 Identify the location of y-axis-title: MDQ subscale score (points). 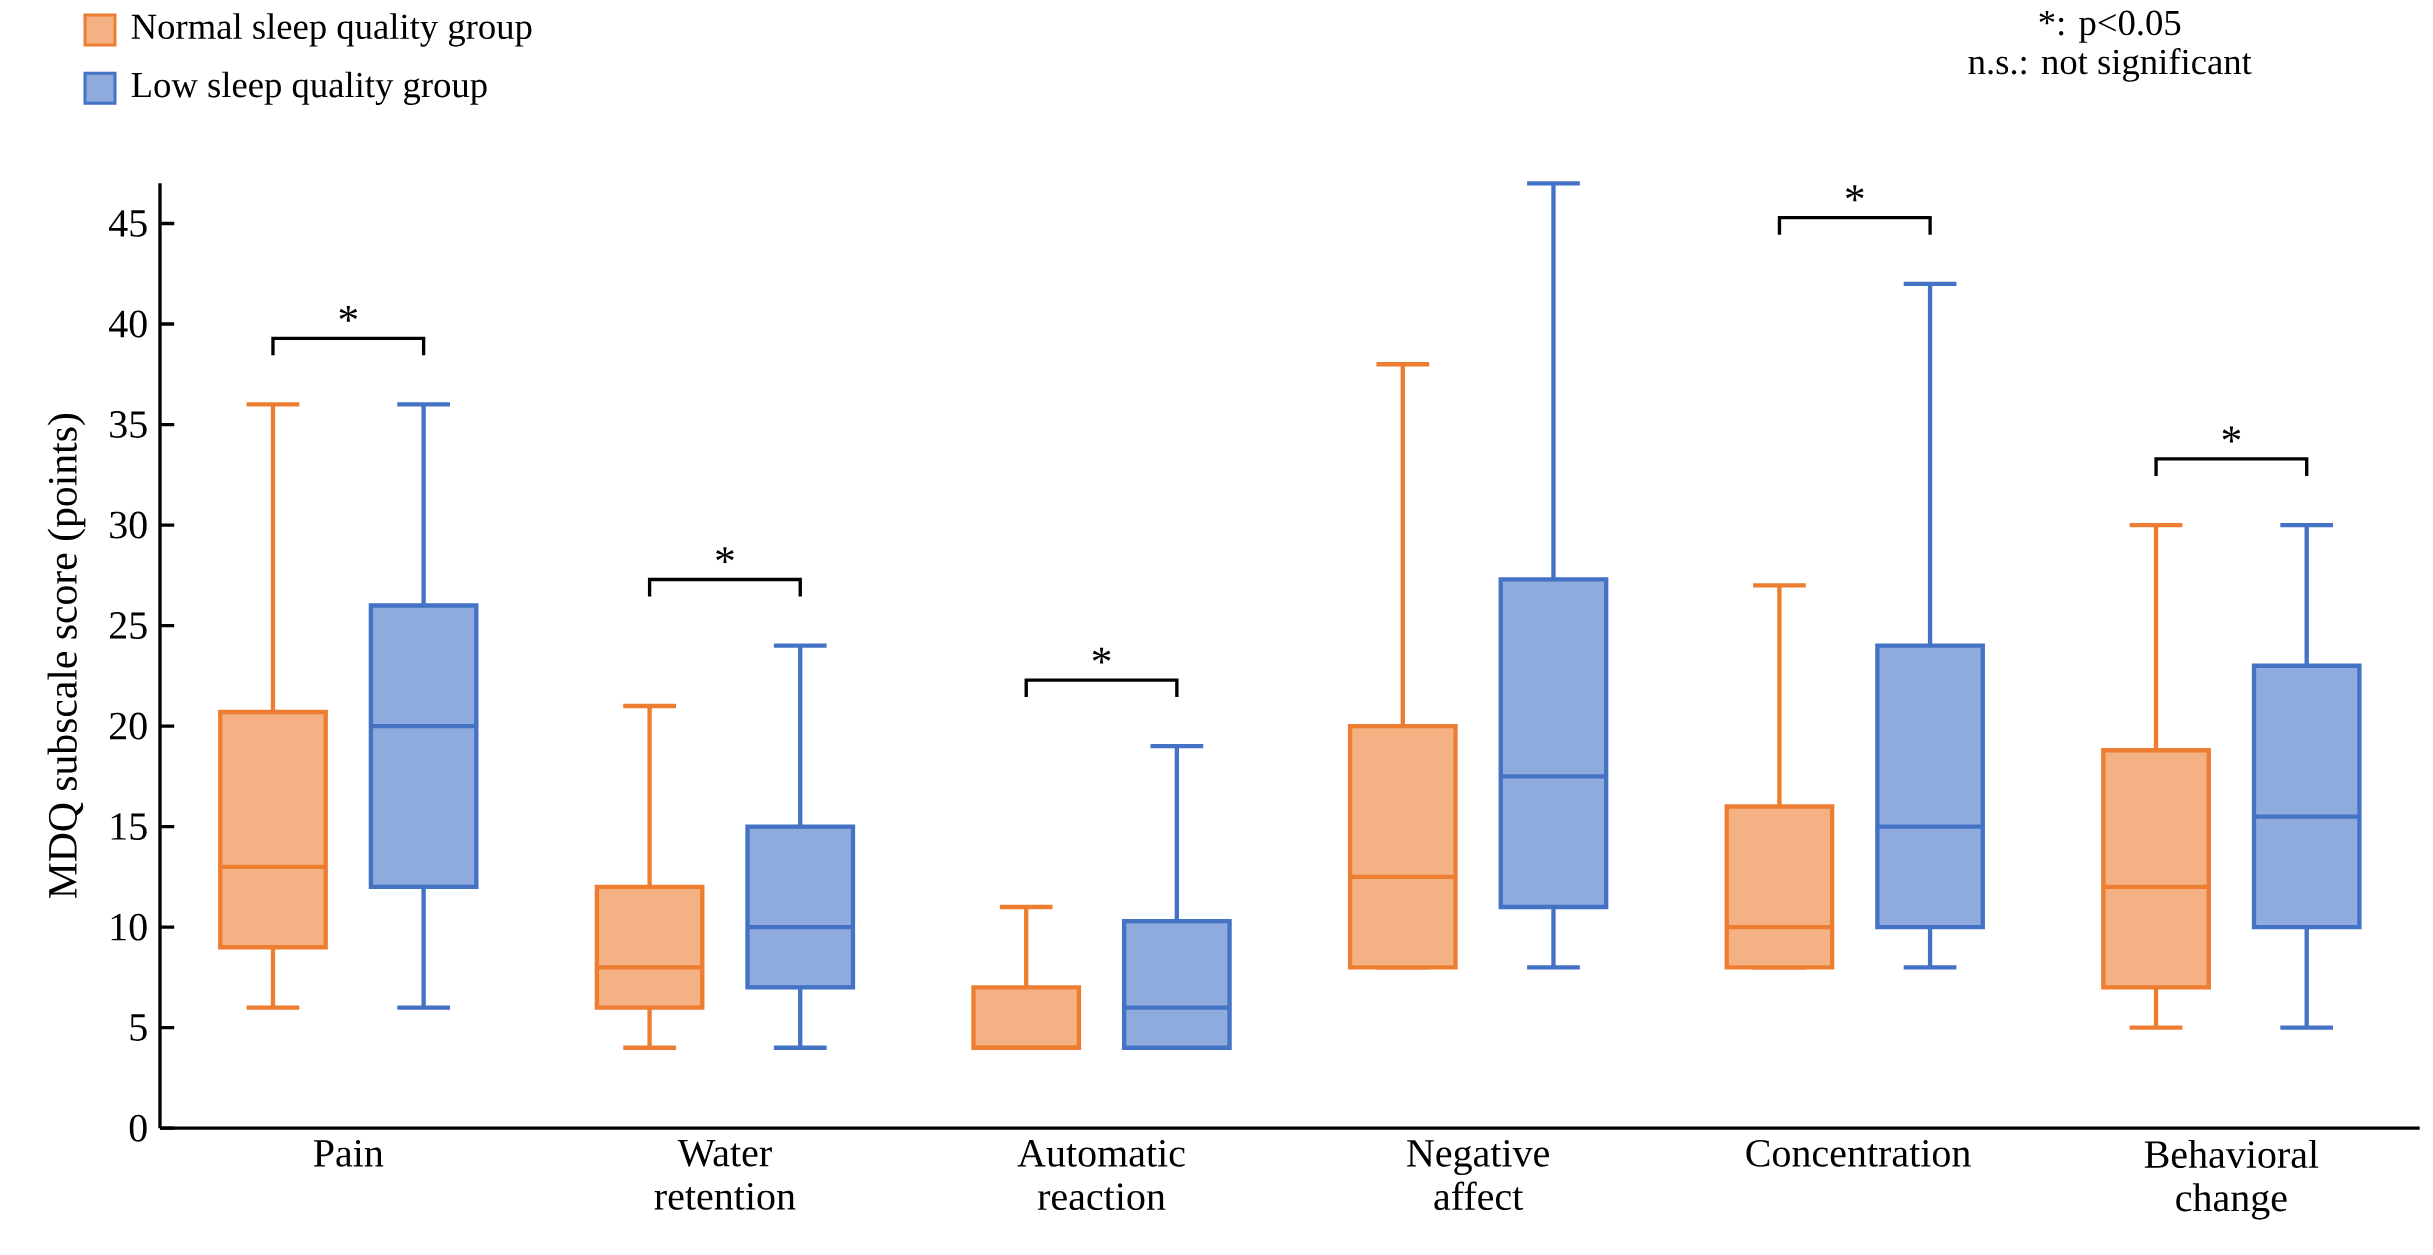
(66, 656).